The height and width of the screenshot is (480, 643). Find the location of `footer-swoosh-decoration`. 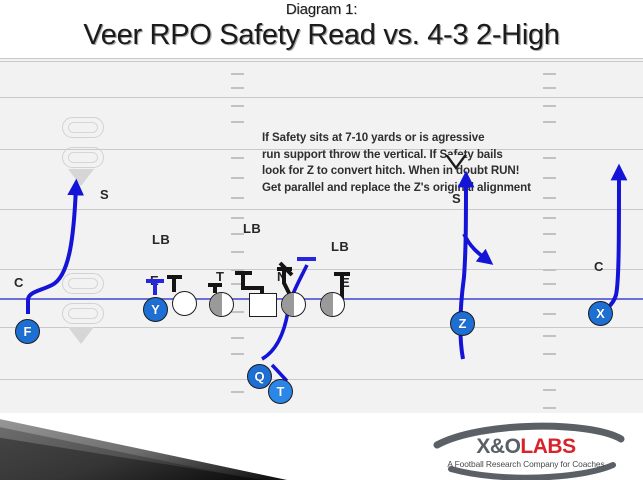

footer-swoosh-decoration is located at coordinates (143, 449).